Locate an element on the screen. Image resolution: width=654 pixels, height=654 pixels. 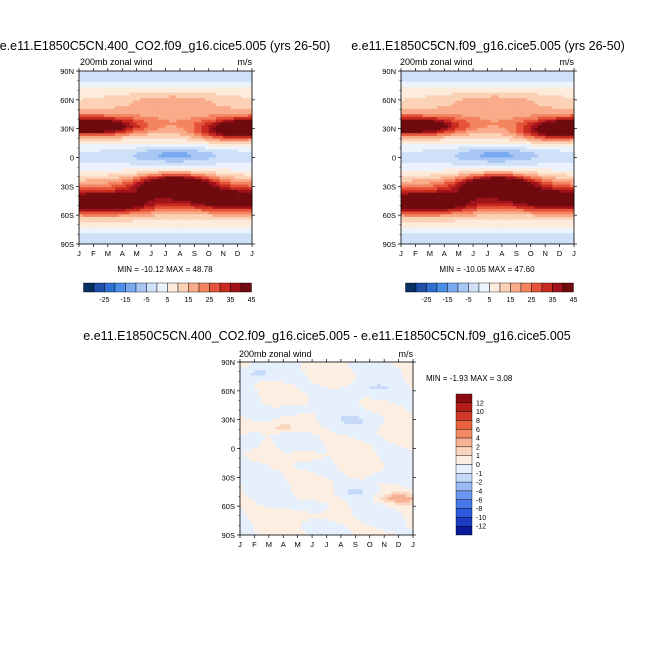
colorbar-swatch is located at coordinates (89, 287).